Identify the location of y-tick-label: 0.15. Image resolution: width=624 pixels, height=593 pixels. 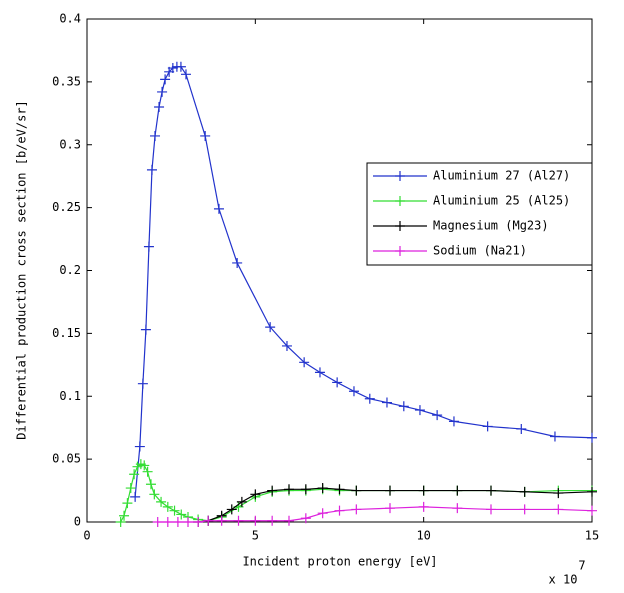
(66, 333).